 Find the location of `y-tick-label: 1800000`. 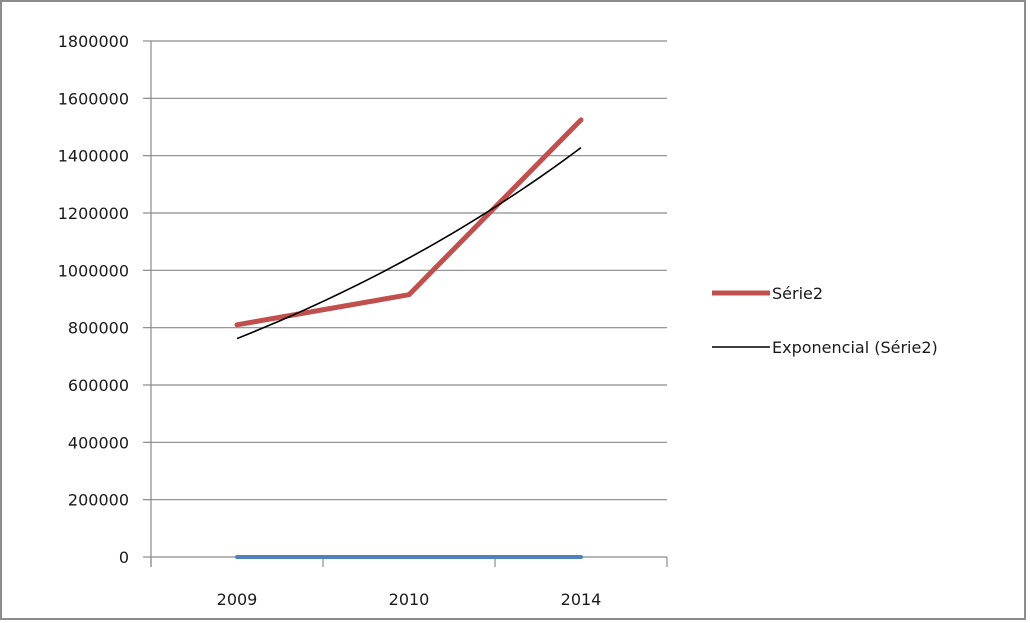

y-tick-label: 1800000 is located at coordinates (93, 41).